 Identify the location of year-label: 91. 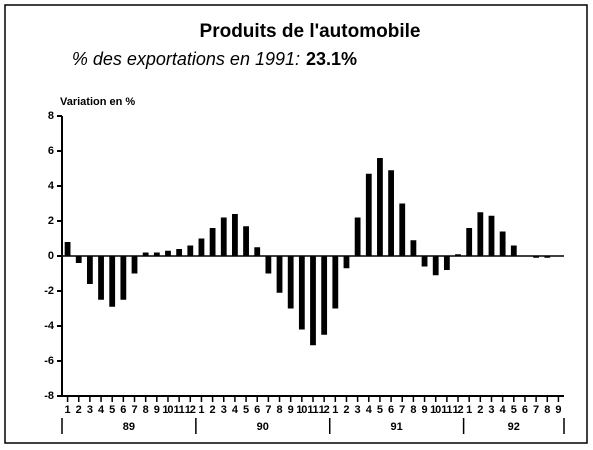
(397, 427).